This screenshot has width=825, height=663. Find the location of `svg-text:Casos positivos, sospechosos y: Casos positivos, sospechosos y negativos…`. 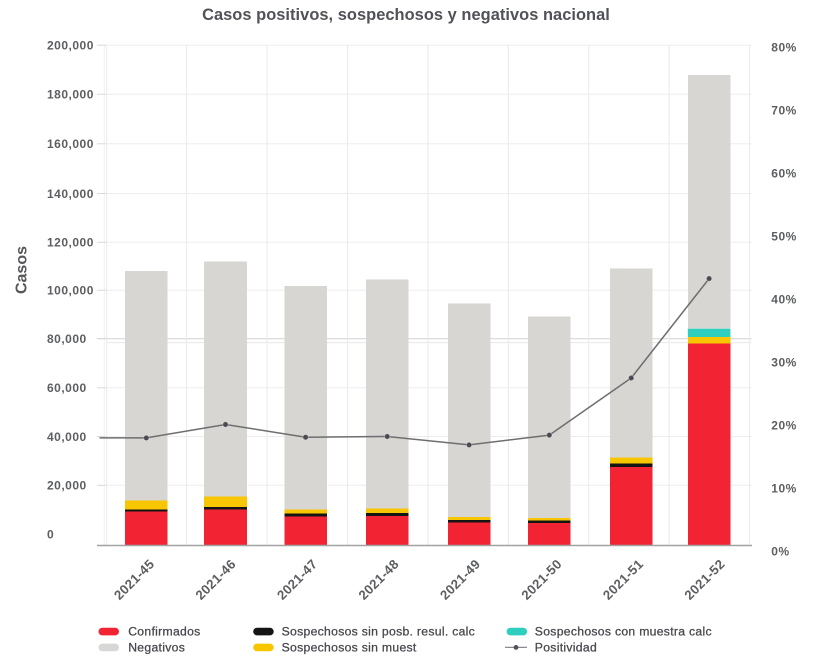

svg-text:Casos positivos, sospechosos y: Casos positivos, sospechosos y negativos… is located at coordinates (406, 15).